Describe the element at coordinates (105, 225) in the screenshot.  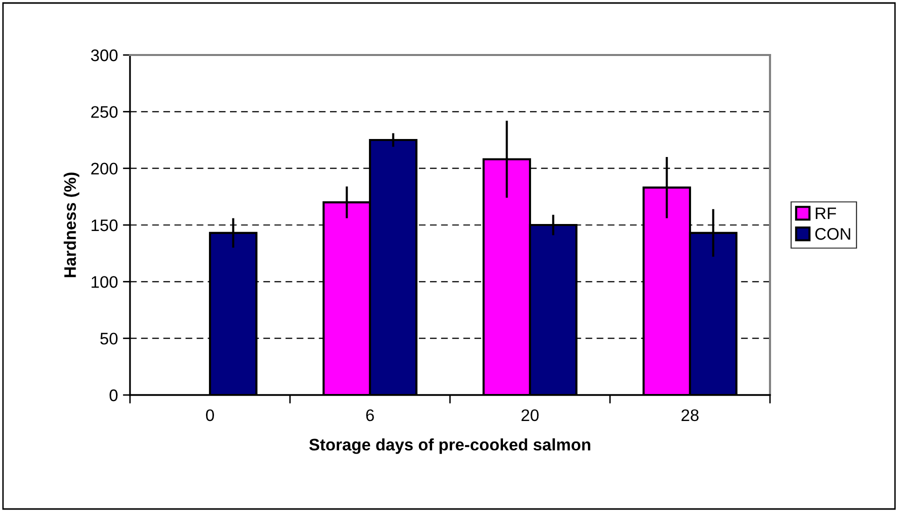
I see `y-tick-label: 150` at that location.